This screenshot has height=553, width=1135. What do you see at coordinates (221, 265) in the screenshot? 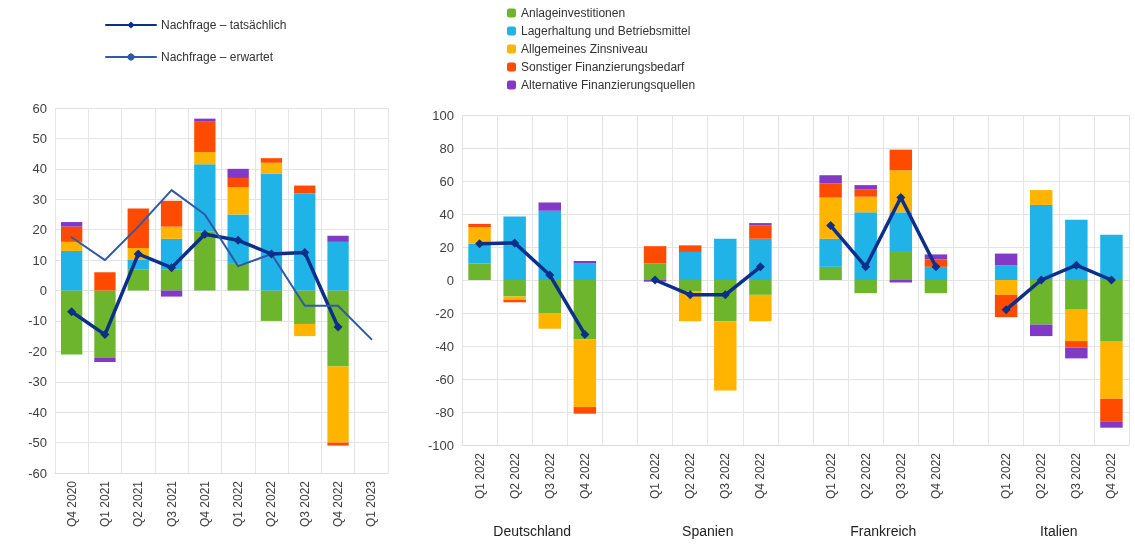
I see `line-series` at bounding box center [221, 265].